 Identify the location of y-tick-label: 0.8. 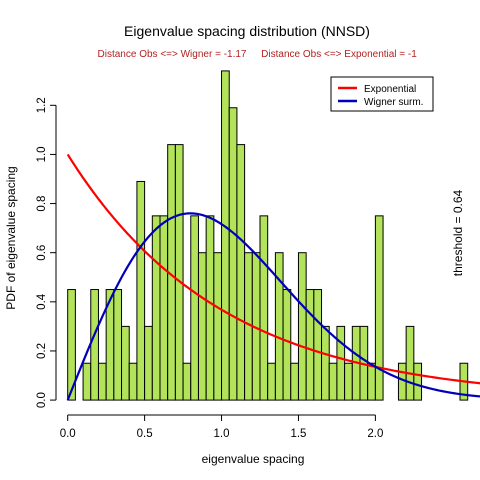
(42, 204).